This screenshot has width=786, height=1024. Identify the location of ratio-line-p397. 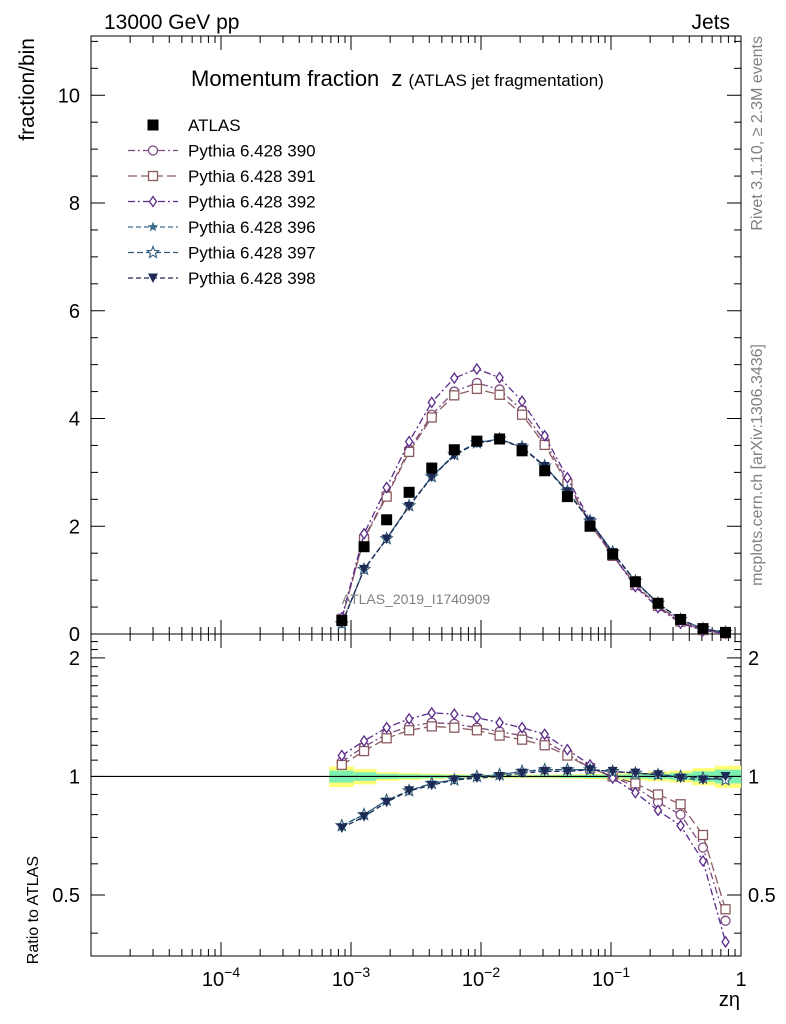
(533, 798).